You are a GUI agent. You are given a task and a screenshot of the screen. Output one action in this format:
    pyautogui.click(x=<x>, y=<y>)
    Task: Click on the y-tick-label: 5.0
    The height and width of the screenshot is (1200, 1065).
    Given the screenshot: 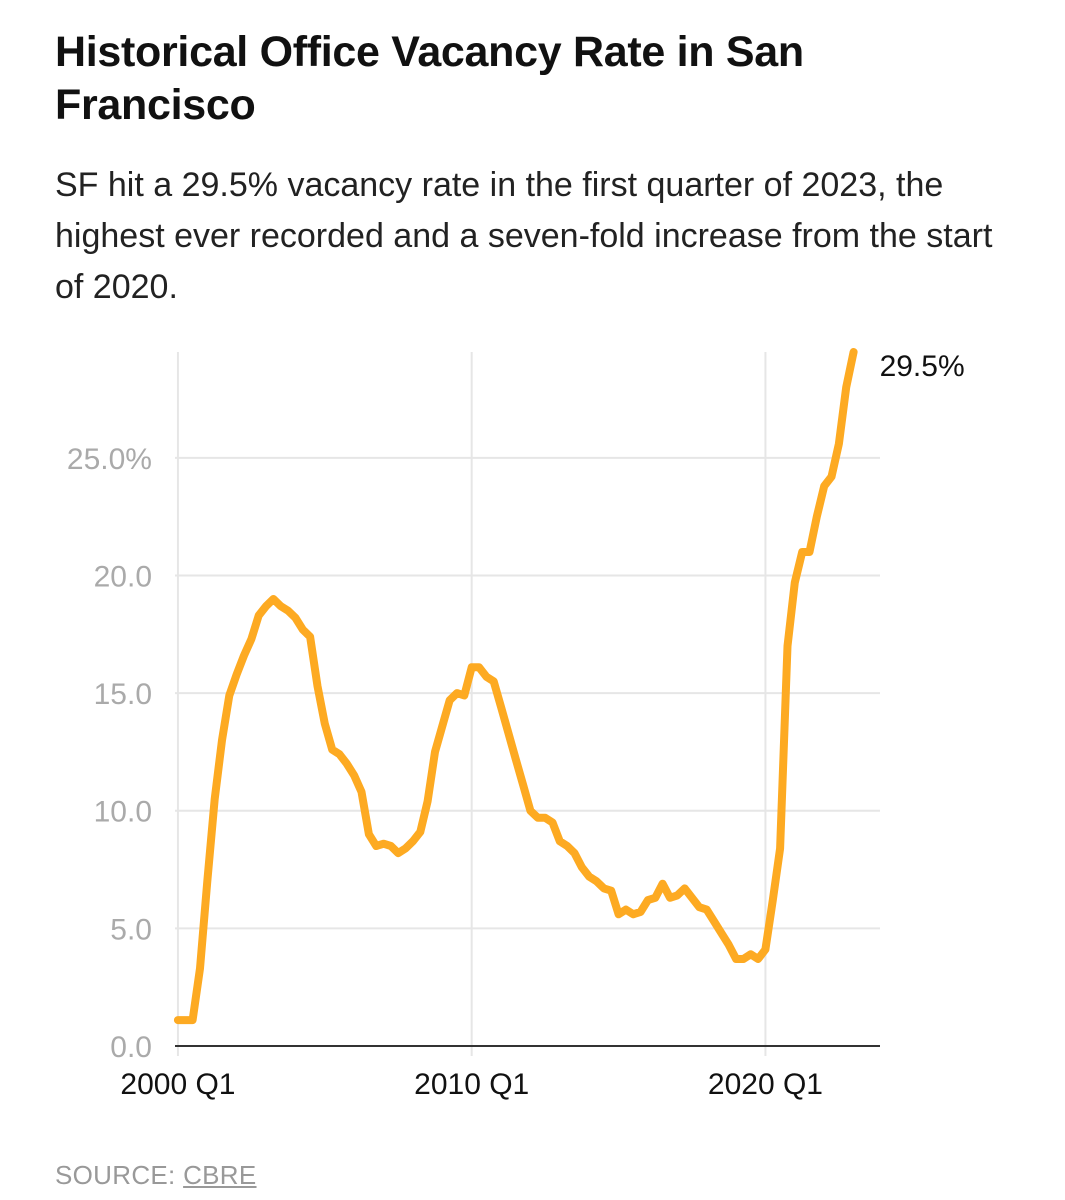 What is the action you would take?
    pyautogui.click(x=131, y=929)
    